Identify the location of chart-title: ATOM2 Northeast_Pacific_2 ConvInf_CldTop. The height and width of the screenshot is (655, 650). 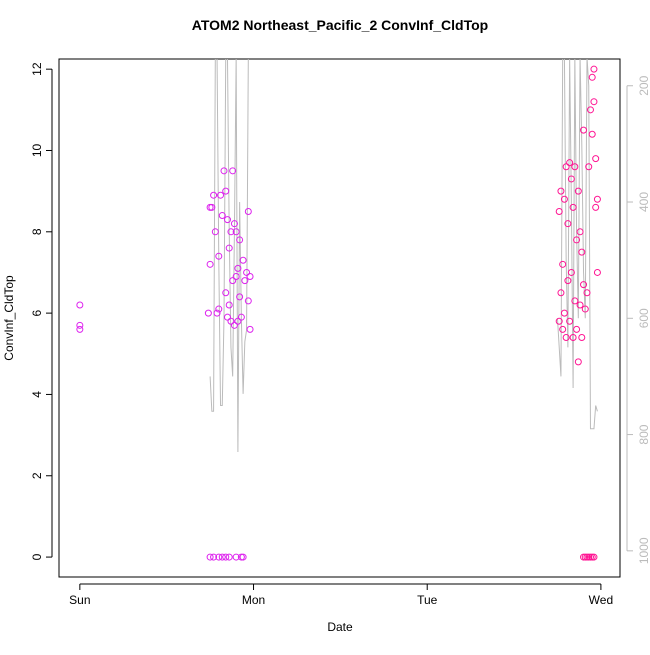
(340, 25).